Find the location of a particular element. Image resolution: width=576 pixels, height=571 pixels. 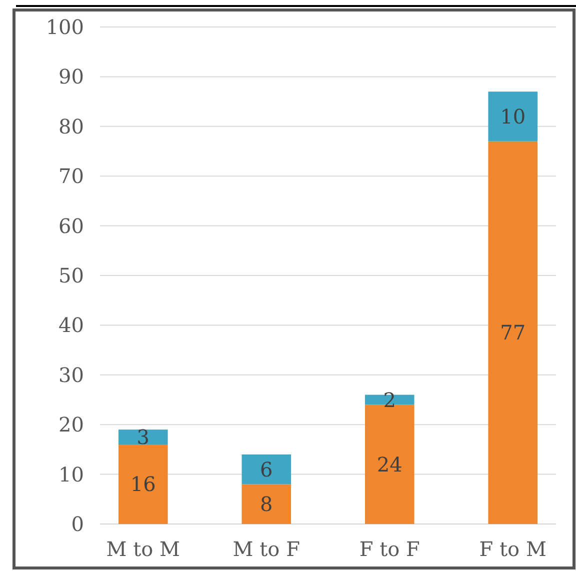

y-tick-label: 50 is located at coordinates (71, 276).